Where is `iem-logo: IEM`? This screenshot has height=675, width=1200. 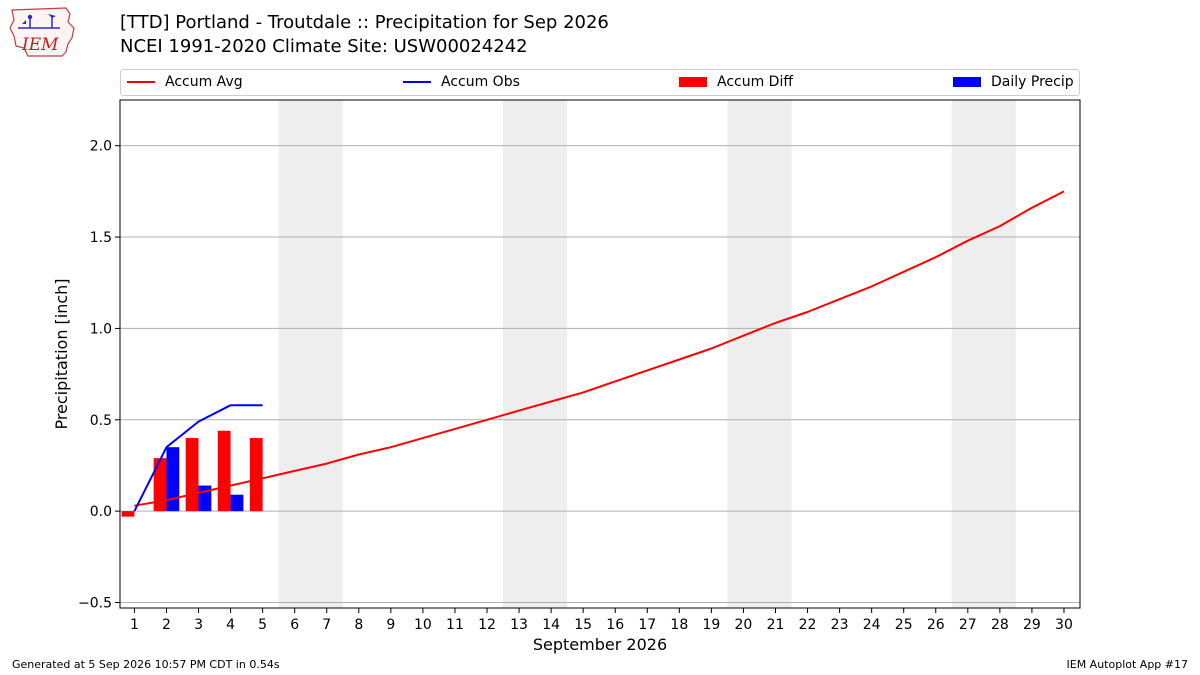 iem-logo: IEM is located at coordinates (44, 32).